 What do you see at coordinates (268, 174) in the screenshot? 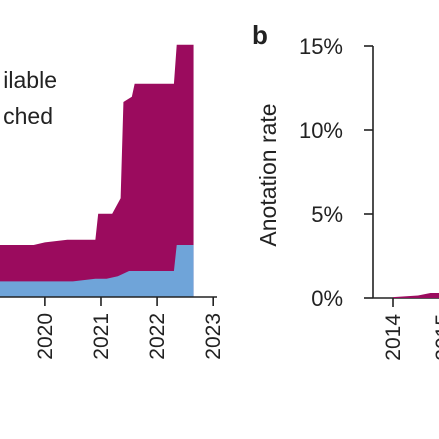
I see `panel-b-y-axis-label: Anotation rate` at bounding box center [268, 174].